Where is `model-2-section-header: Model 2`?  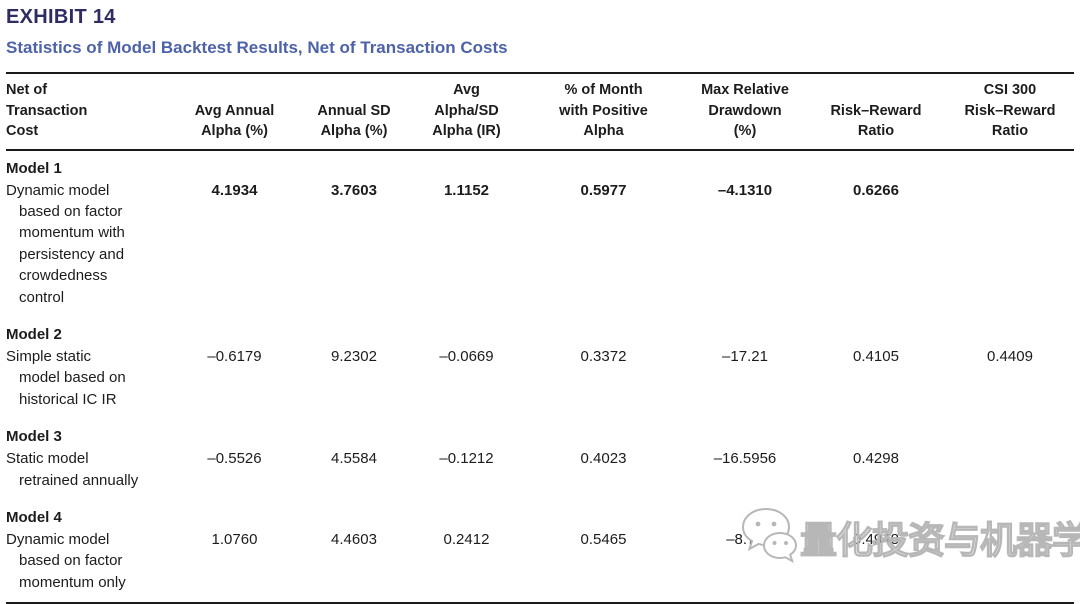 model-2-section-header: Model 2 is located at coordinates (540, 331).